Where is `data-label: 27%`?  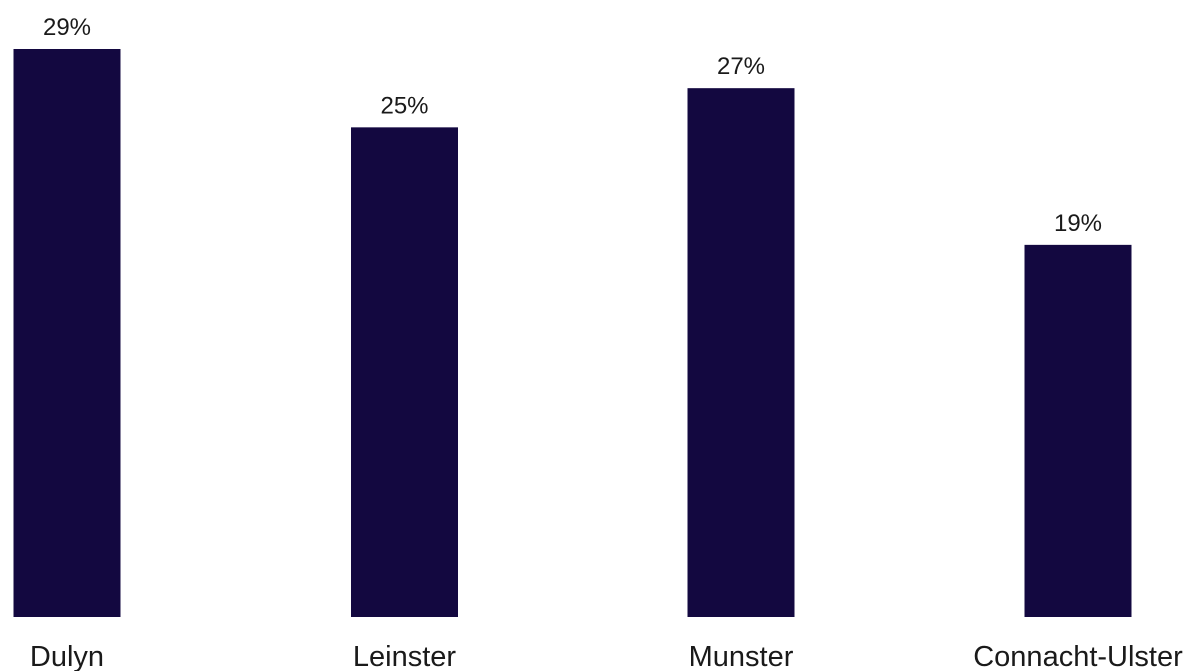
data-label: 27% is located at coordinates (741, 66).